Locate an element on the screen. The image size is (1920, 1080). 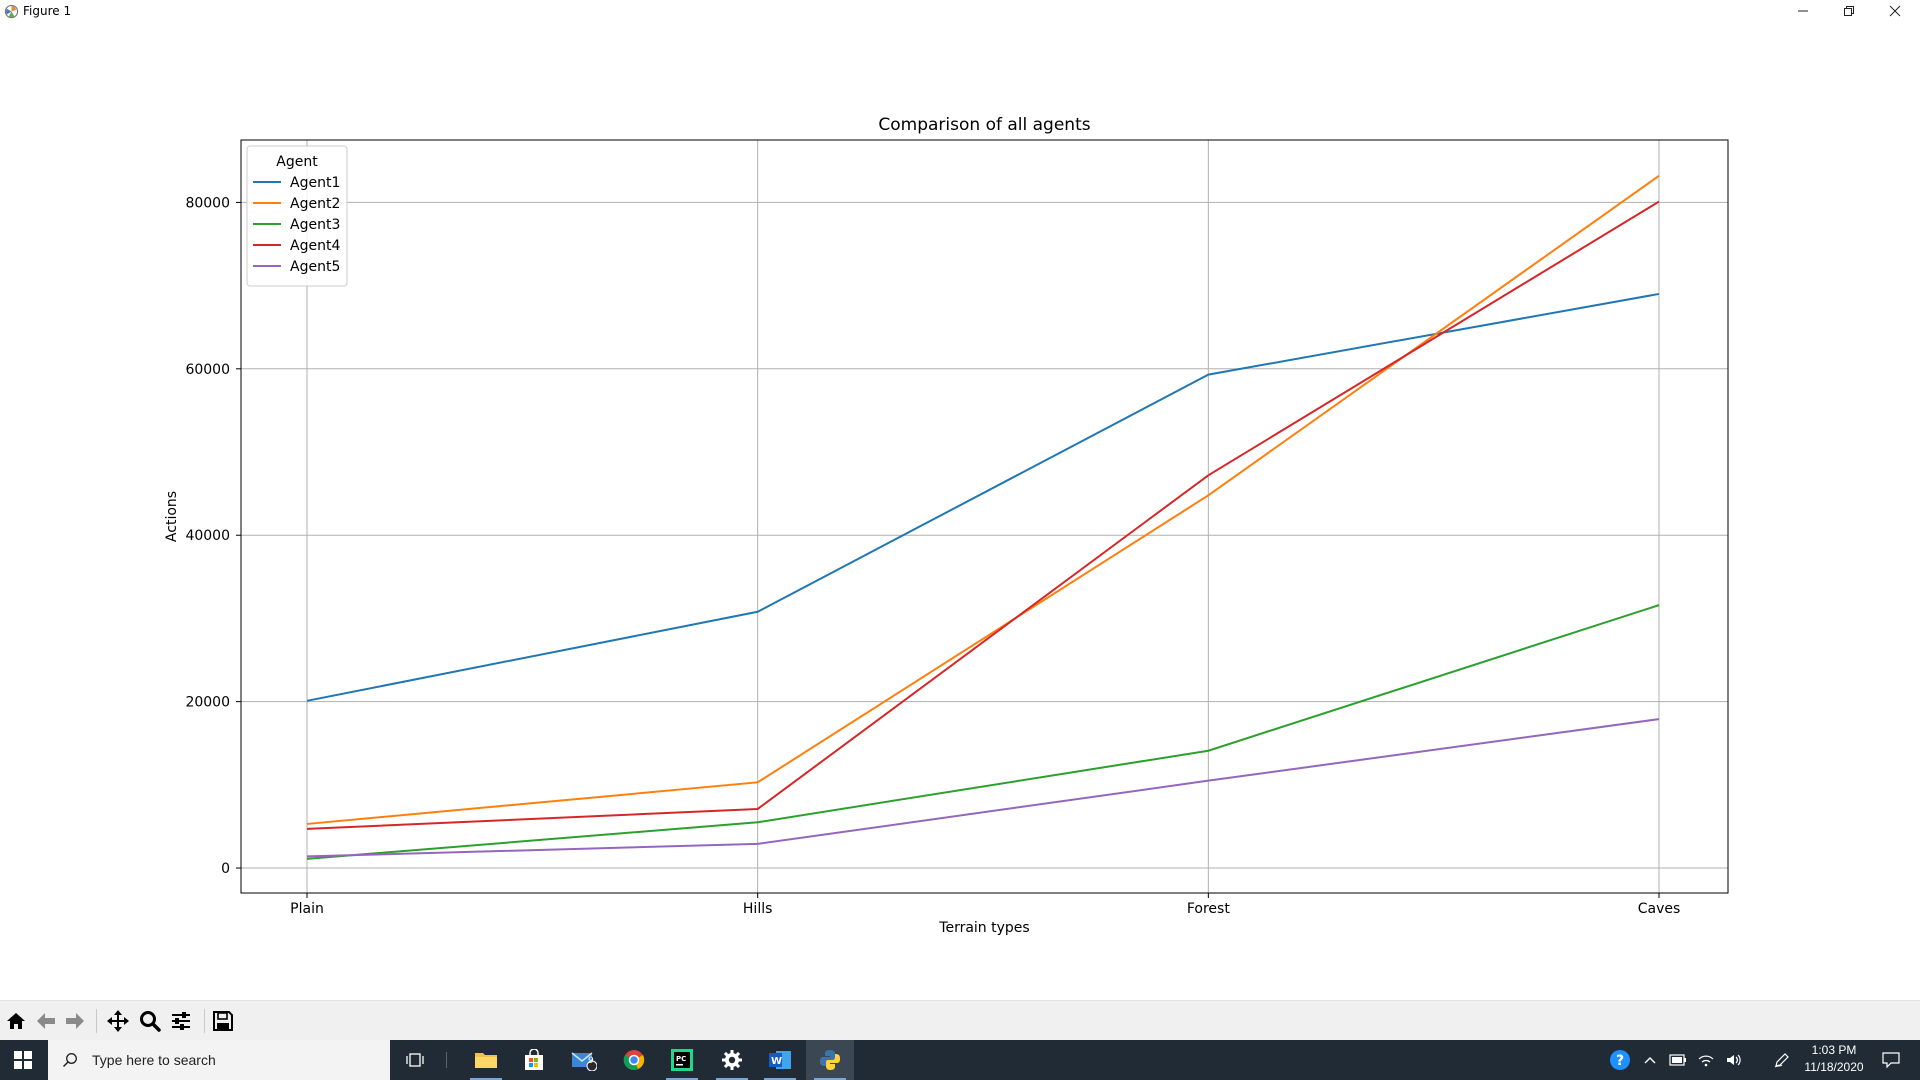
matplotlib-icon is located at coordinates (11, 11).